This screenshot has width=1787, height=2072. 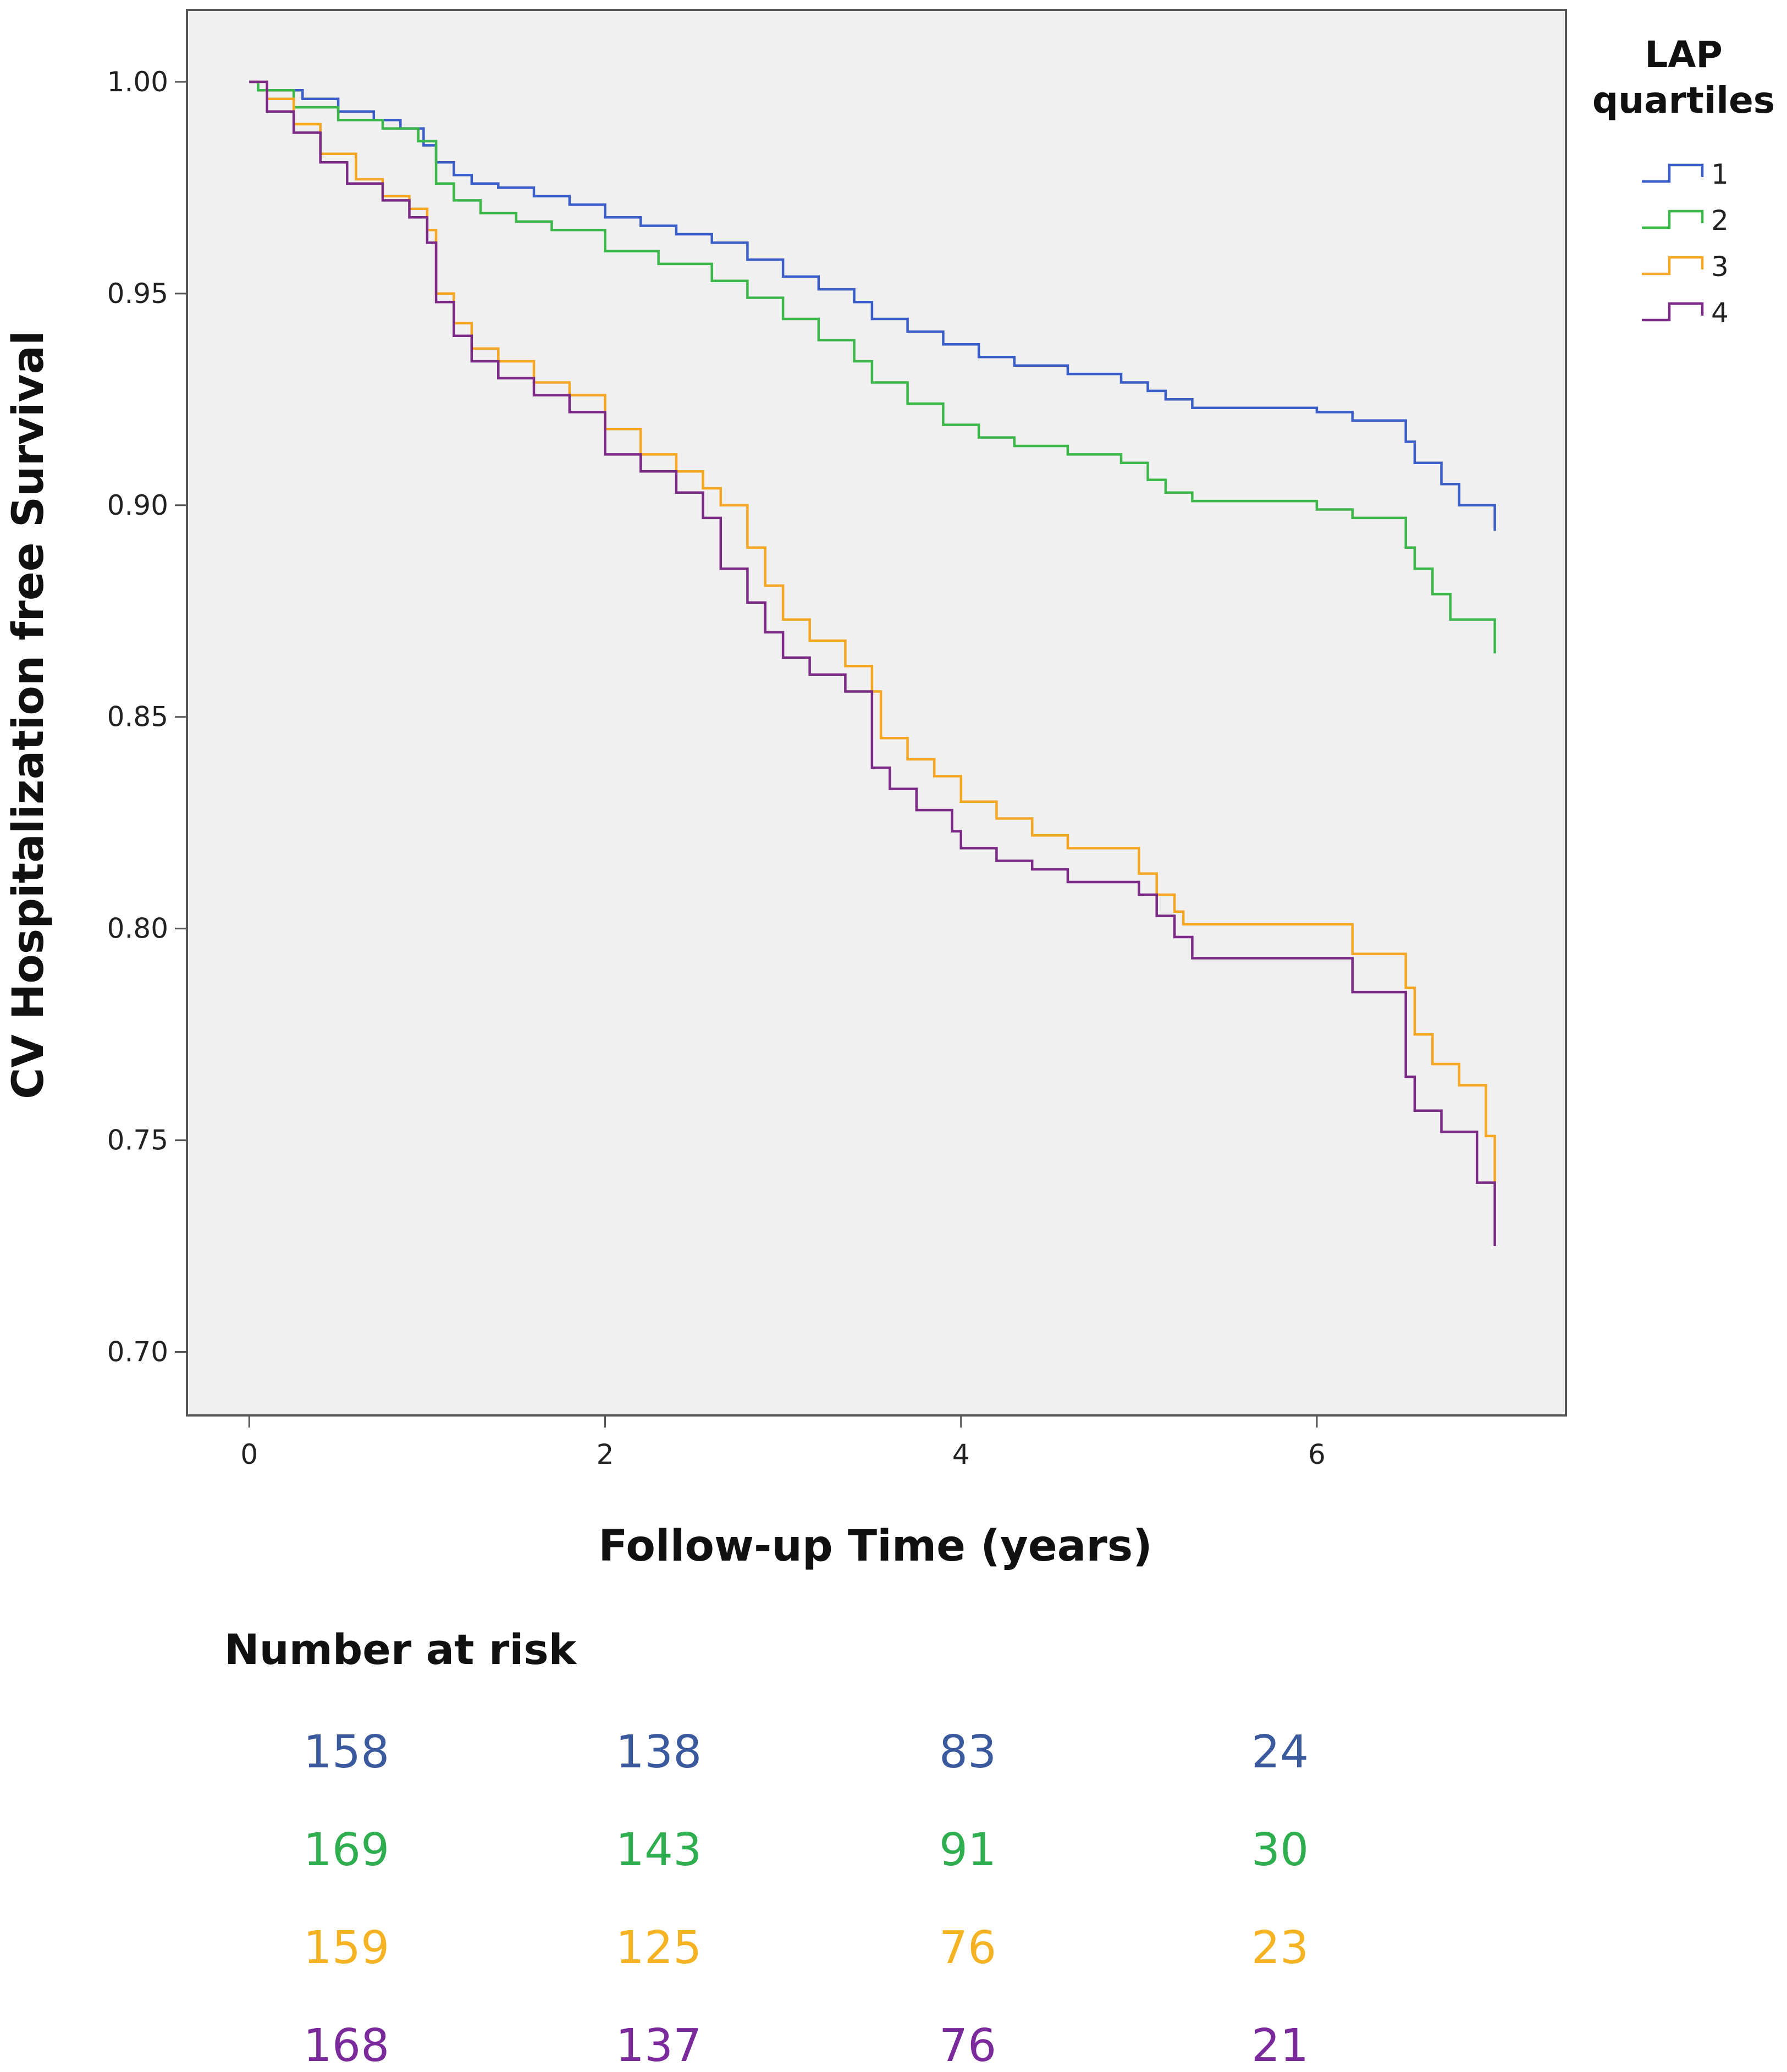 What do you see at coordinates (1280, 1850) in the screenshot?
I see `risk-value: 30` at bounding box center [1280, 1850].